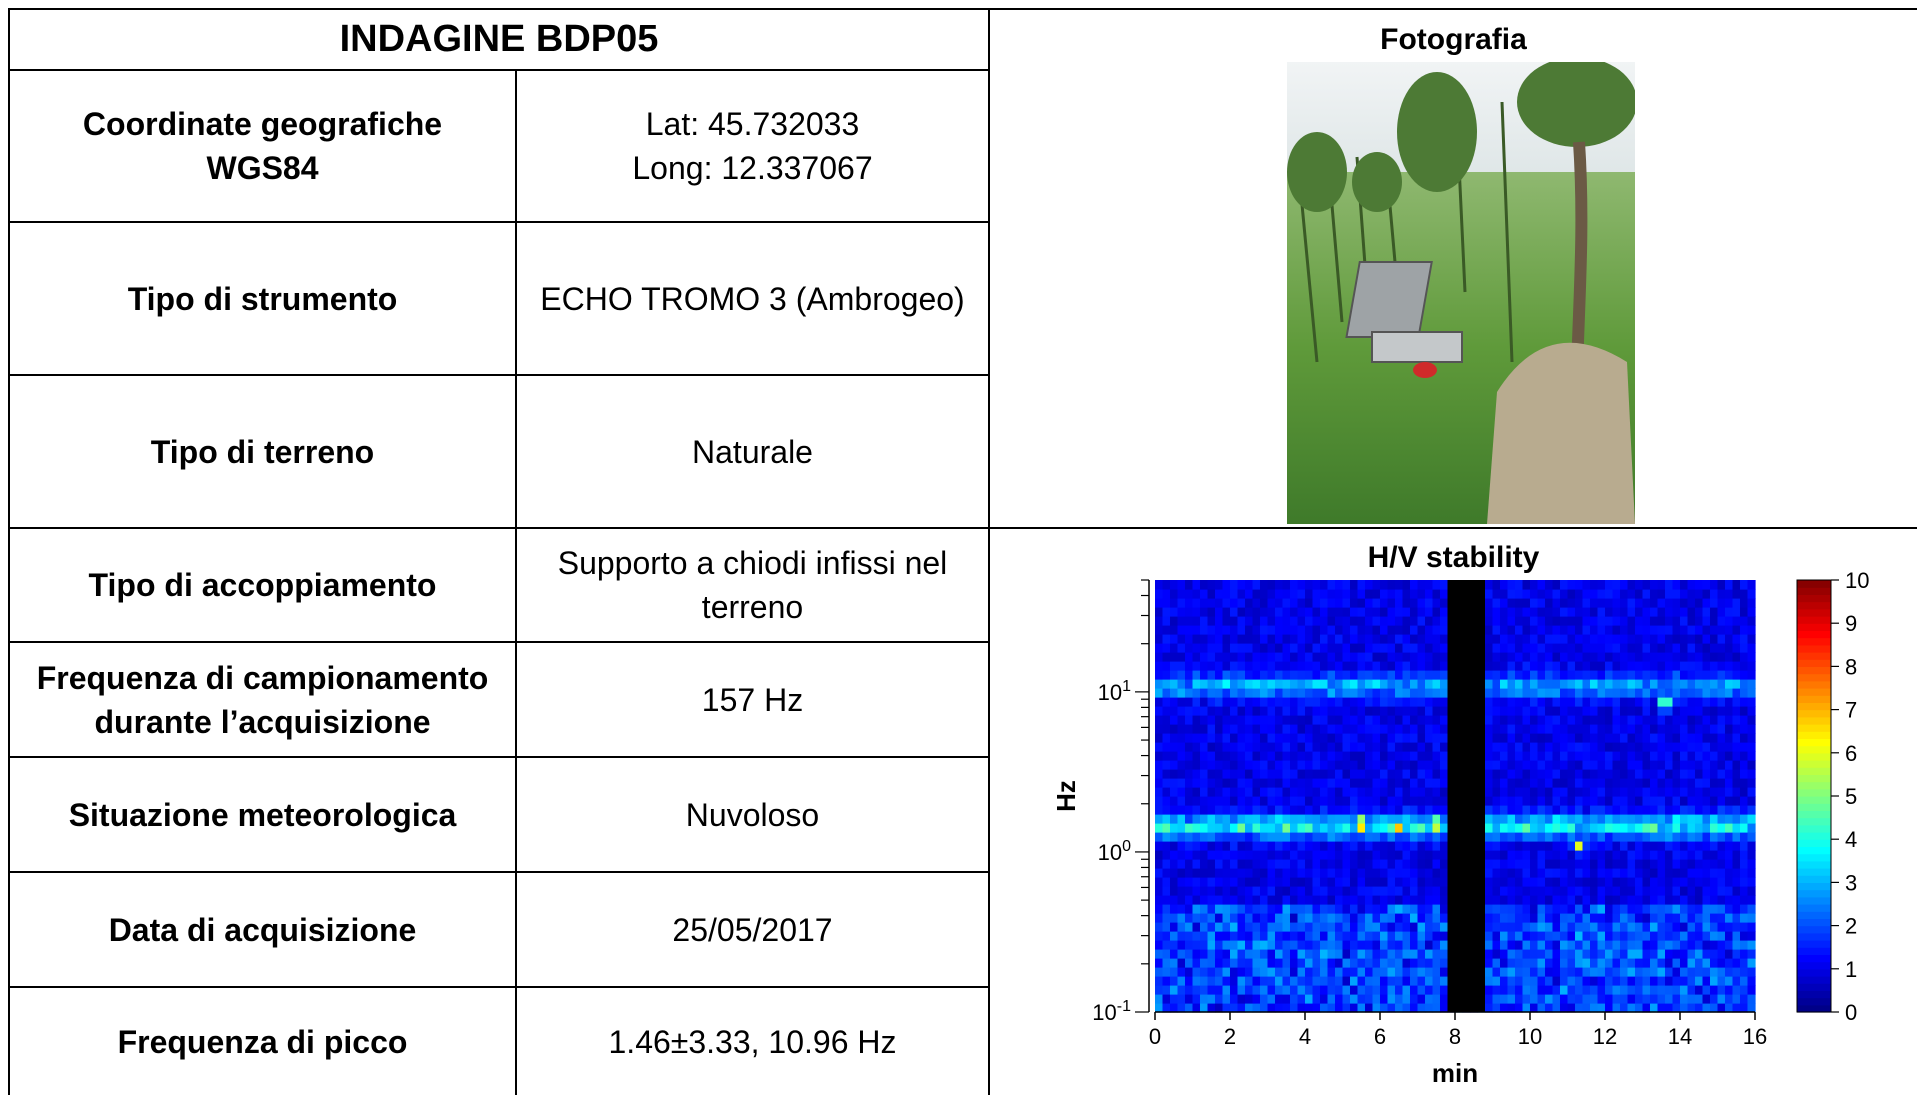  I want to click on heatmap-gap, so click(1466, 796).